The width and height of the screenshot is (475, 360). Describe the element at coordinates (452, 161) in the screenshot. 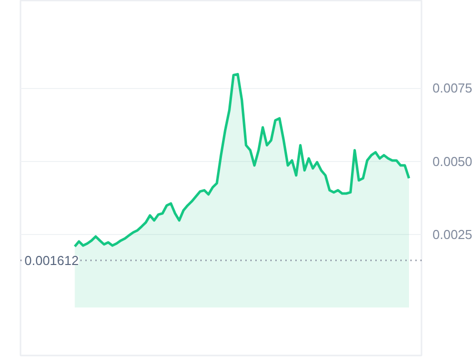

I see `y-tick-label: 0.0050` at that location.